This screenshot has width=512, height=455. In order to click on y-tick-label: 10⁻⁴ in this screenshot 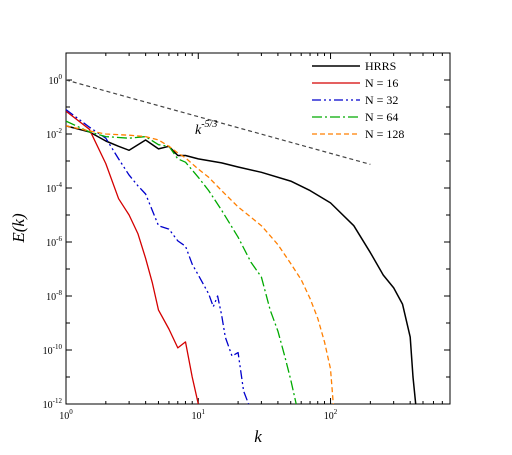, I will do `click(54, 188)`.